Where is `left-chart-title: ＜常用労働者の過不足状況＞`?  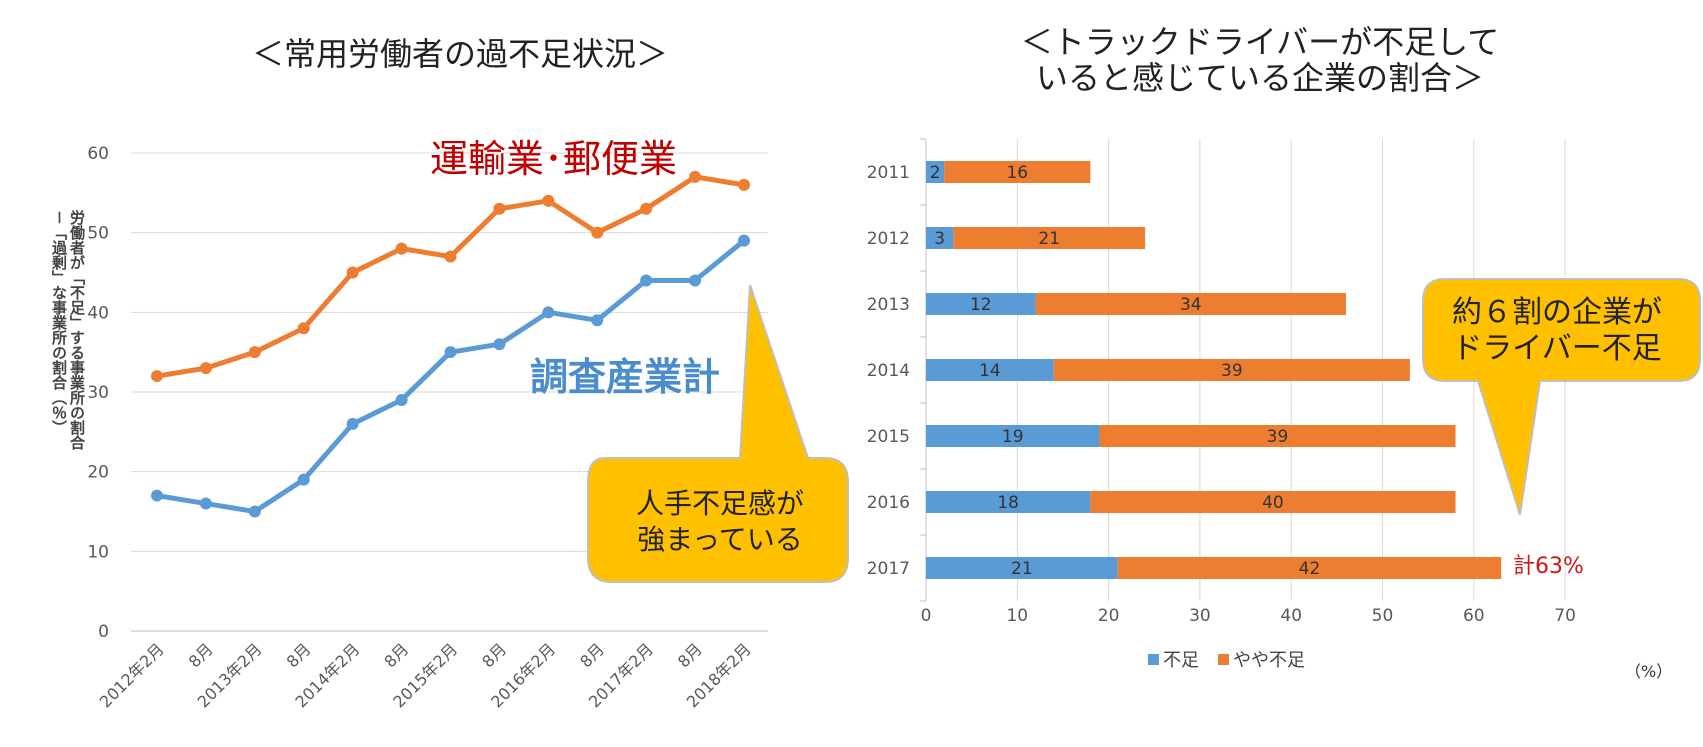
left-chart-title: ＜常用労働者の過不足状況＞ is located at coordinates (459, 54).